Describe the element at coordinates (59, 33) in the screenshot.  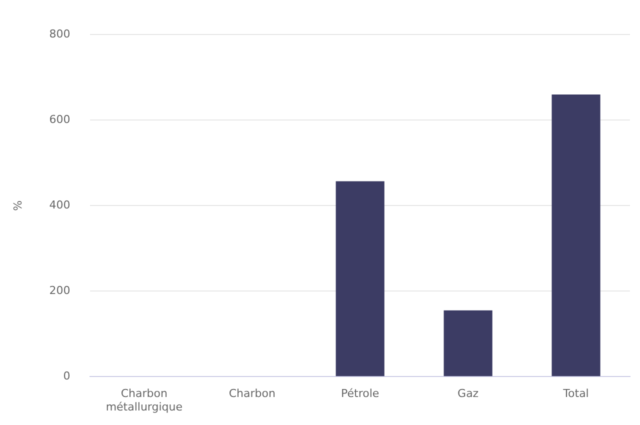
I see `y-tick-label: 800` at that location.